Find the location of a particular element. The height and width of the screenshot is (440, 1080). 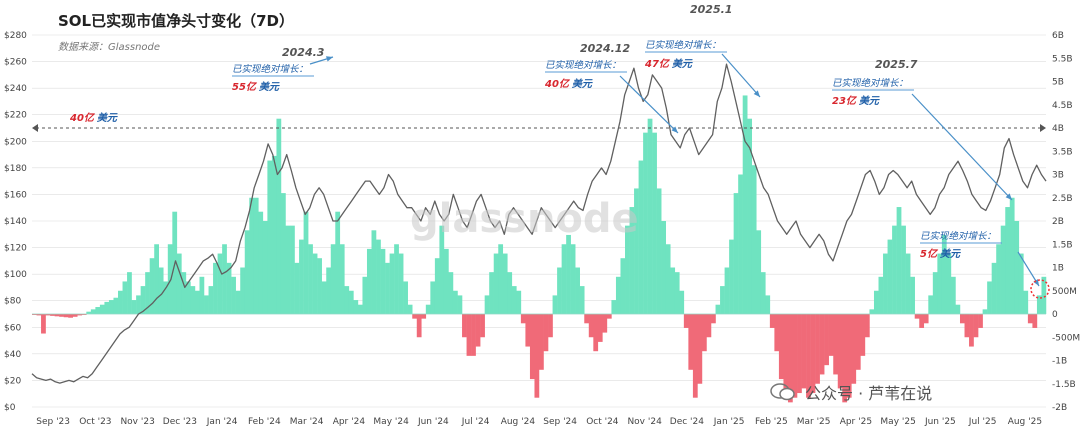

reference-line: 40亿 美元 is located at coordinates (539, 122).